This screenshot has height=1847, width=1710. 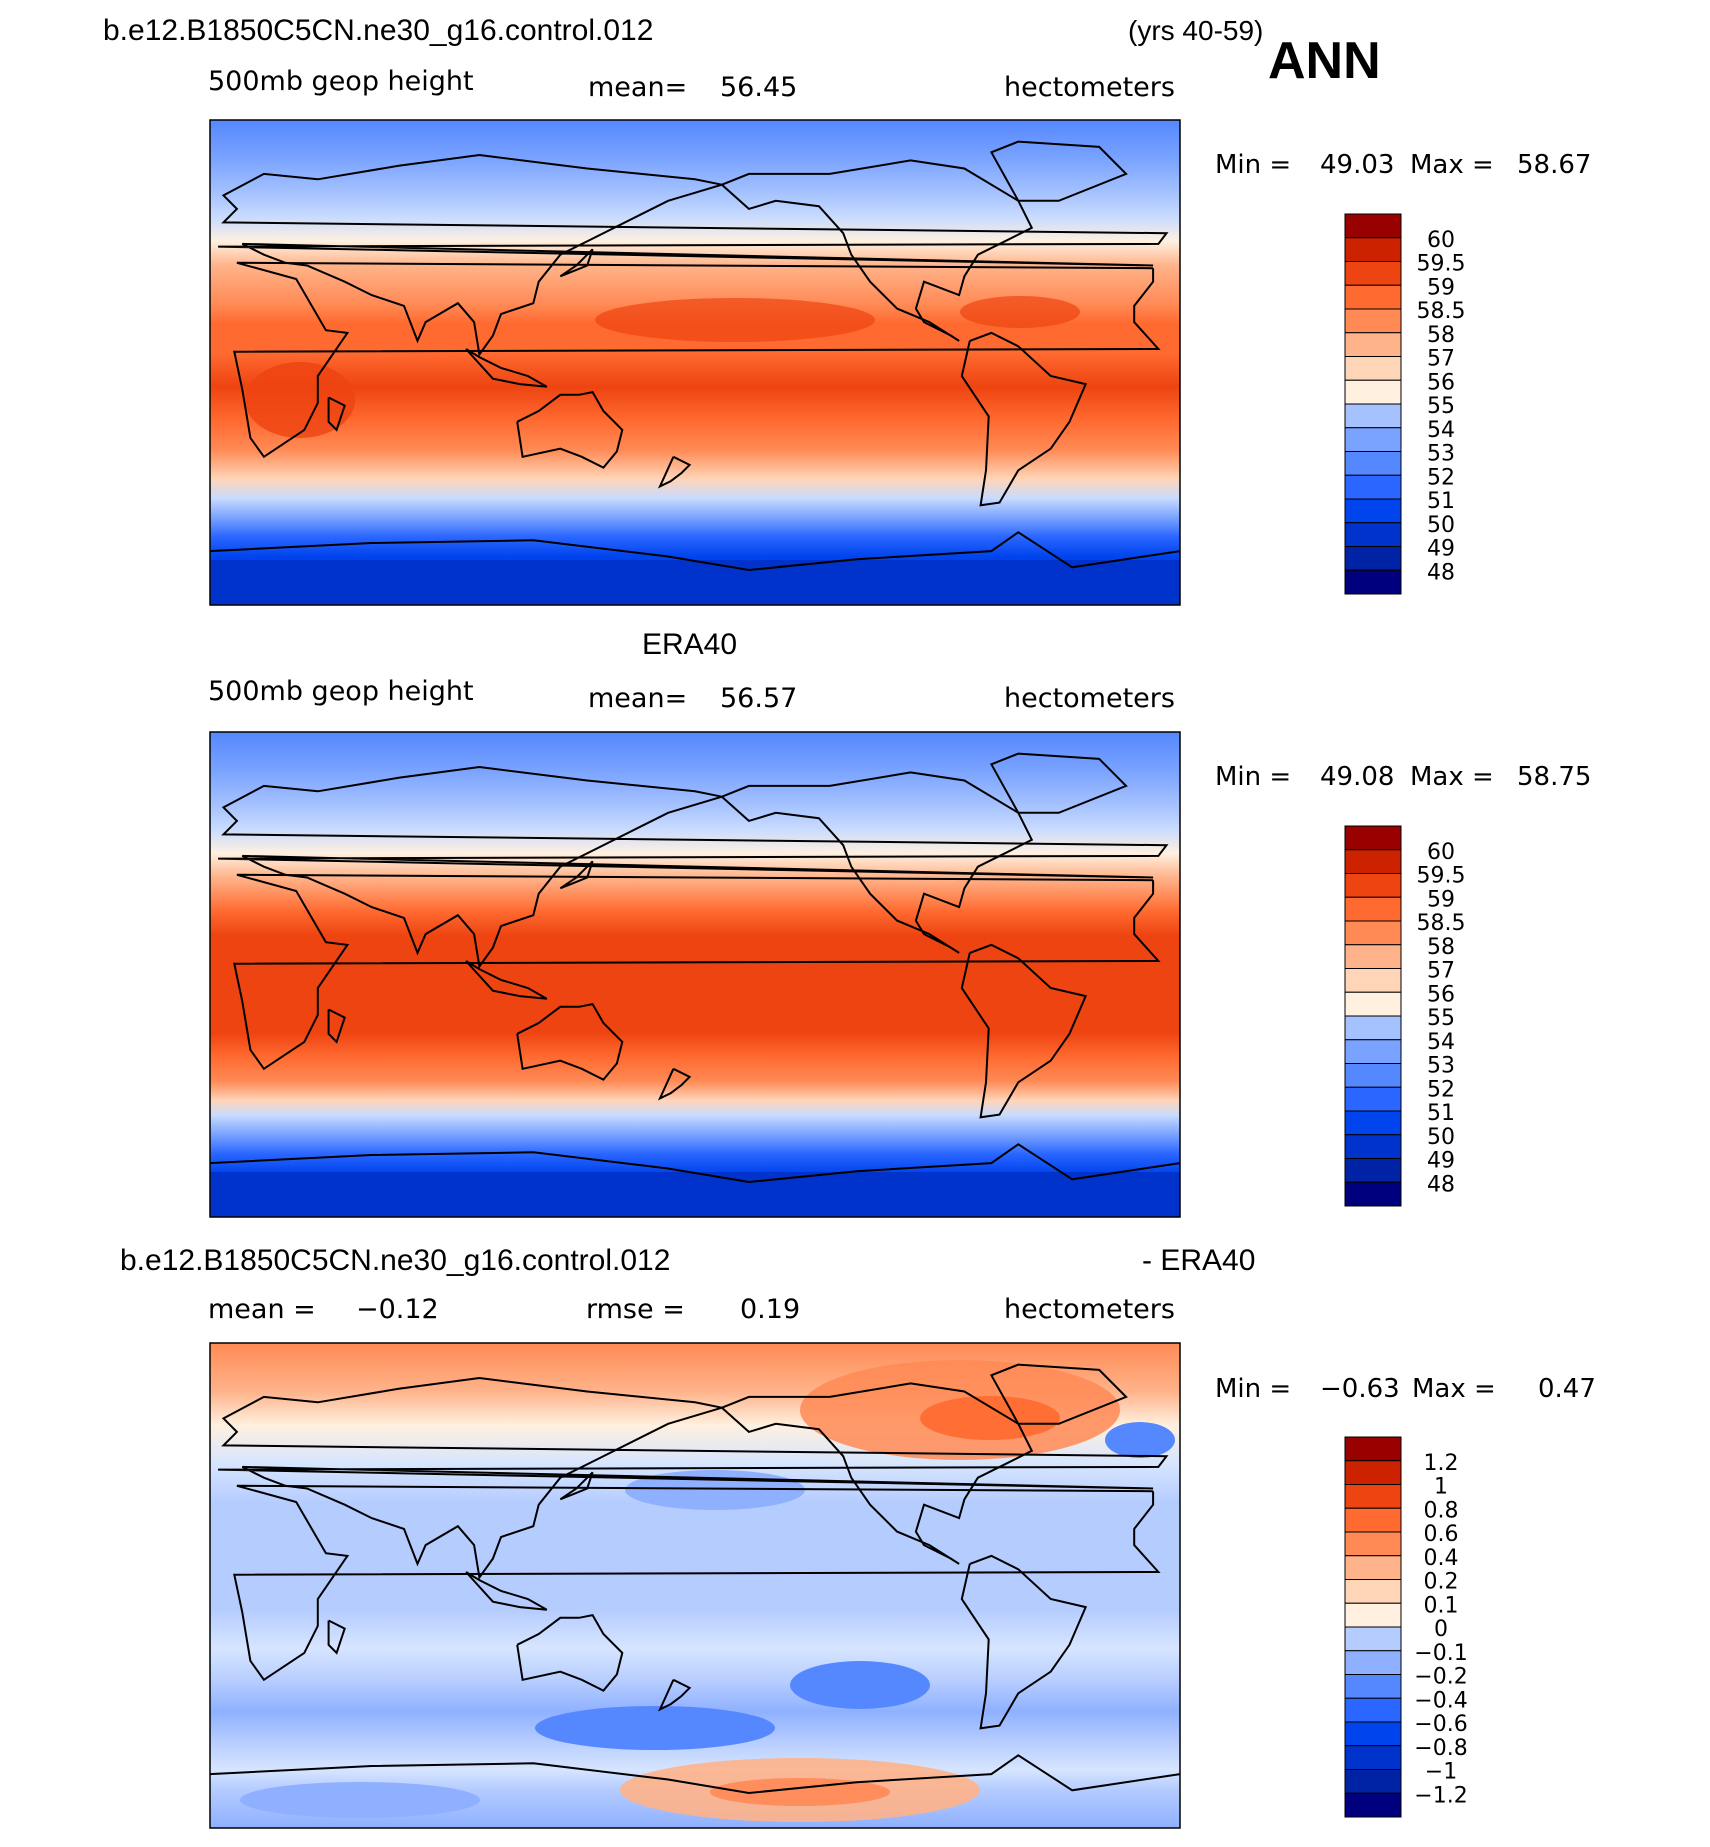 What do you see at coordinates (1441, 1463) in the screenshot?
I see `colorbar-tick-label: 1.2` at bounding box center [1441, 1463].